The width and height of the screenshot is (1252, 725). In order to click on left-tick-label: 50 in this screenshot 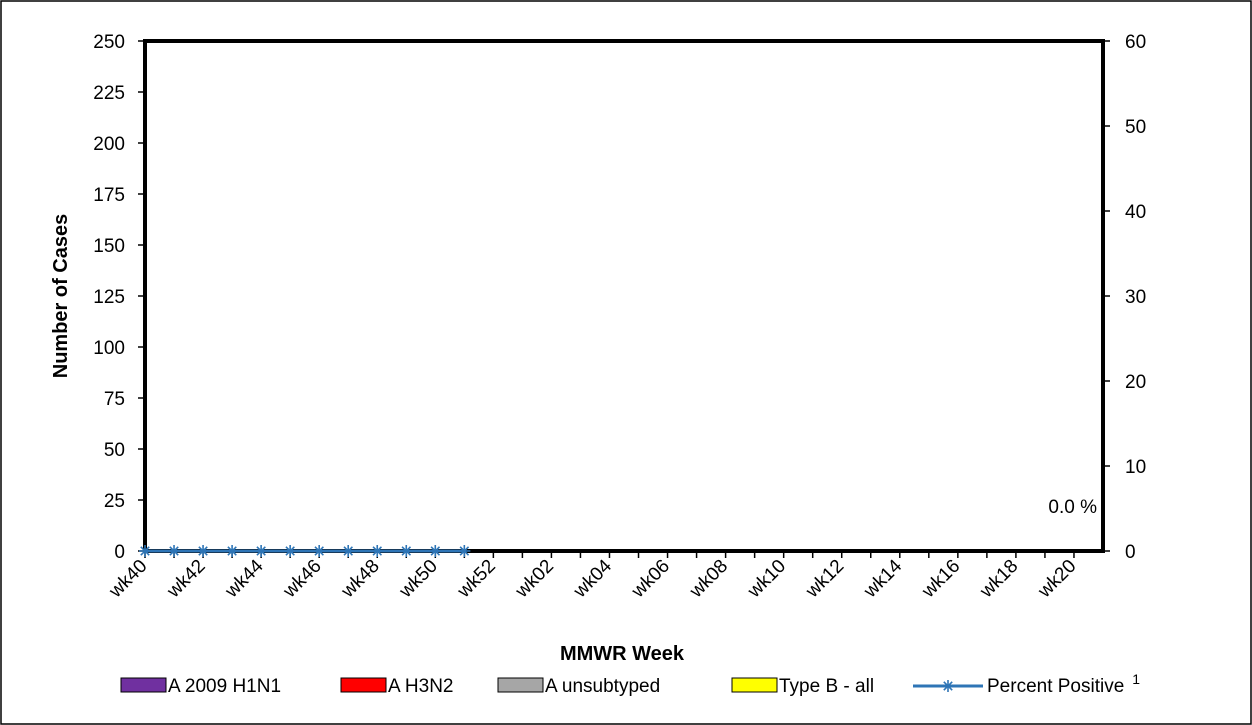, I will do `click(114, 450)`.